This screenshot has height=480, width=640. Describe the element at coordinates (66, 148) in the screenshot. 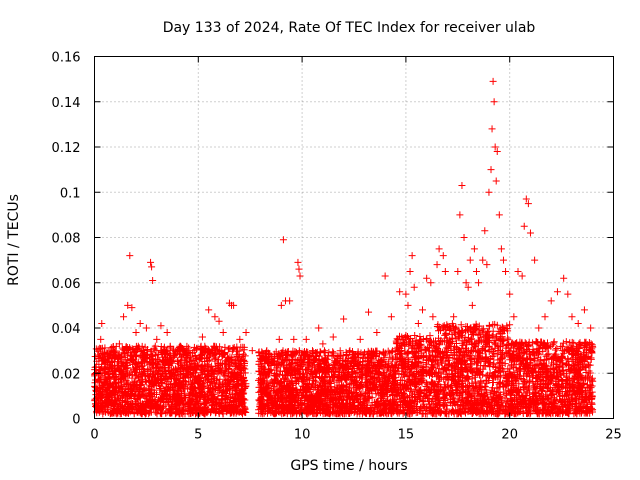

I see `y-tick-label: 0.12` at that location.